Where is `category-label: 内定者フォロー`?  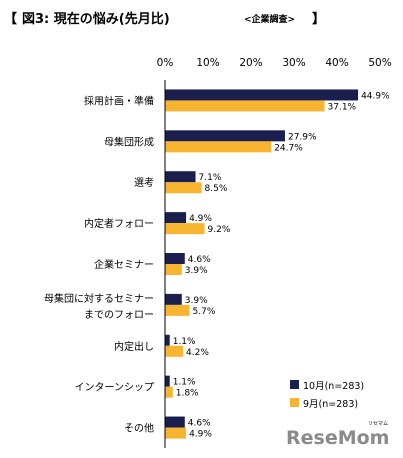
category-label: 内定者フォロー is located at coordinates (119, 223).